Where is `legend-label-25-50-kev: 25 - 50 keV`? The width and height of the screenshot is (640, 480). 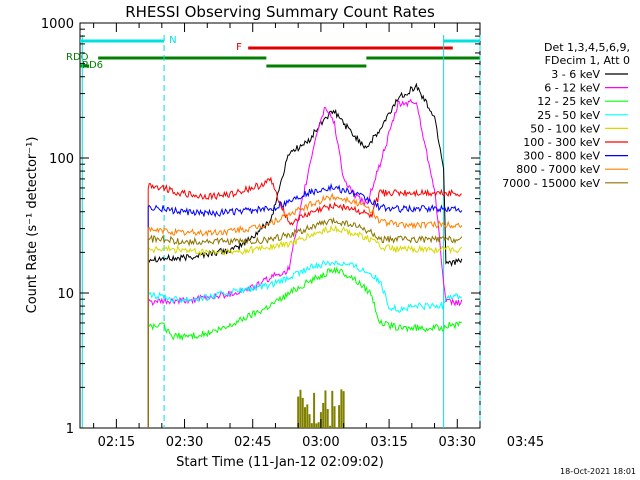
legend-label-25-50-kev: 25 - 50 keV is located at coordinates (568, 115).